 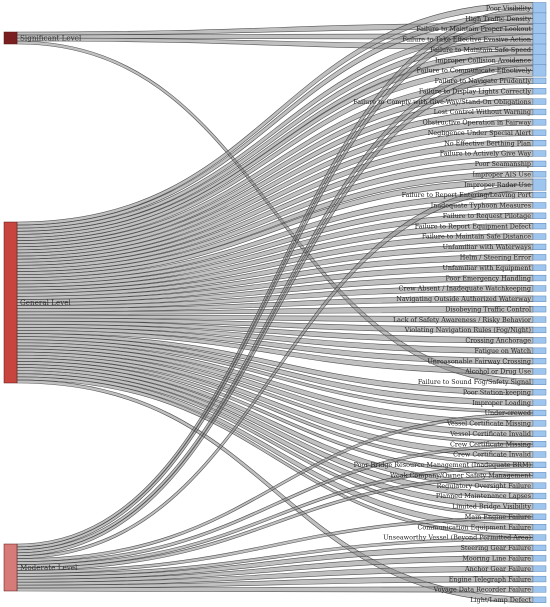 I want to click on target-label-unfamiliar-with-equipment: Unfamiliar with Equipment, so click(x=486, y=268).